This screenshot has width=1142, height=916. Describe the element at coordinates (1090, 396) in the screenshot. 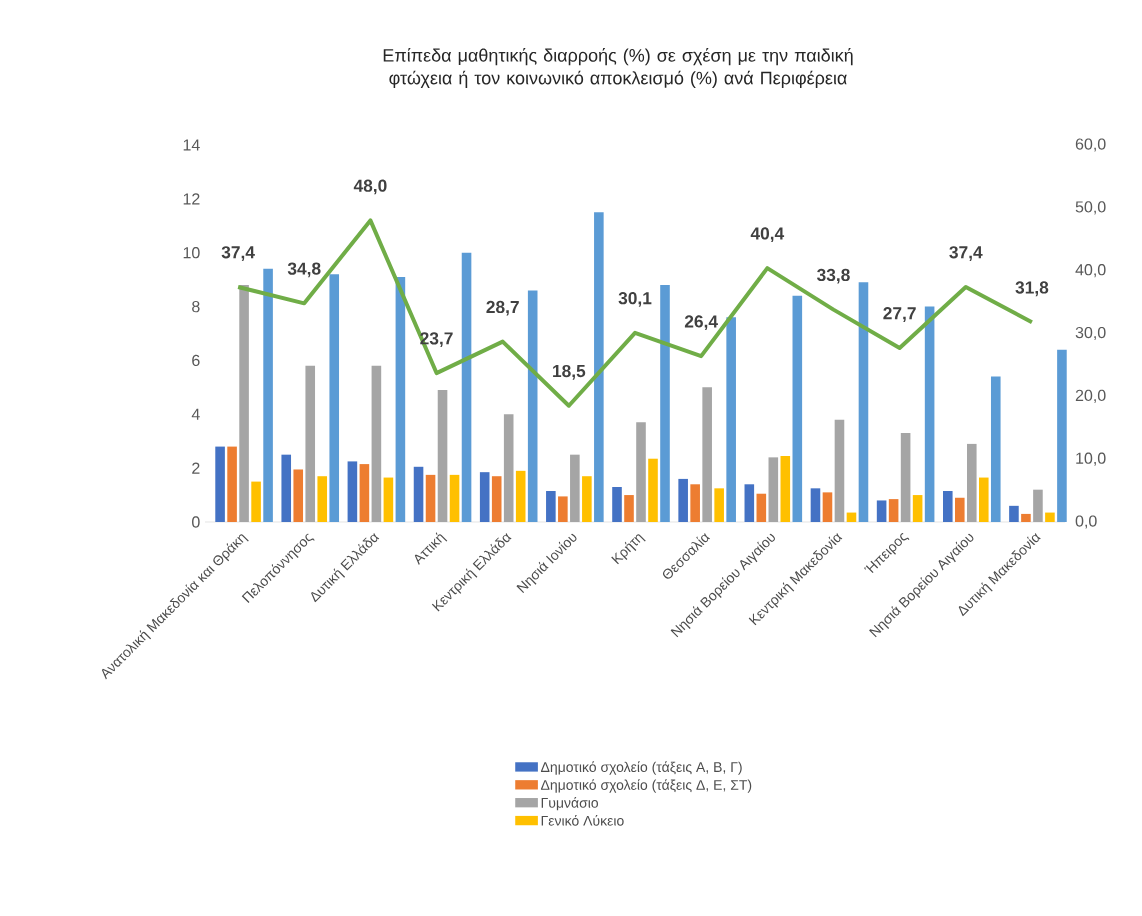

I see `y2-tick-label: 20,0` at that location.